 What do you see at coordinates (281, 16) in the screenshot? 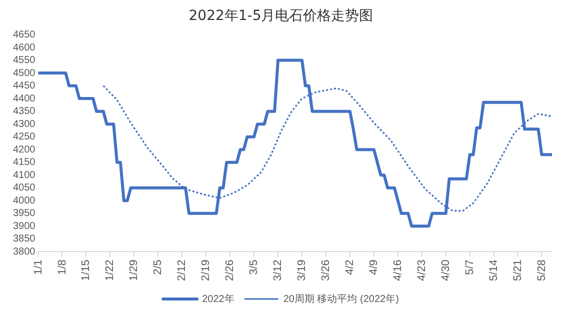
I see `chart-title: 2022年1-5月电石价格走势图` at bounding box center [281, 16].